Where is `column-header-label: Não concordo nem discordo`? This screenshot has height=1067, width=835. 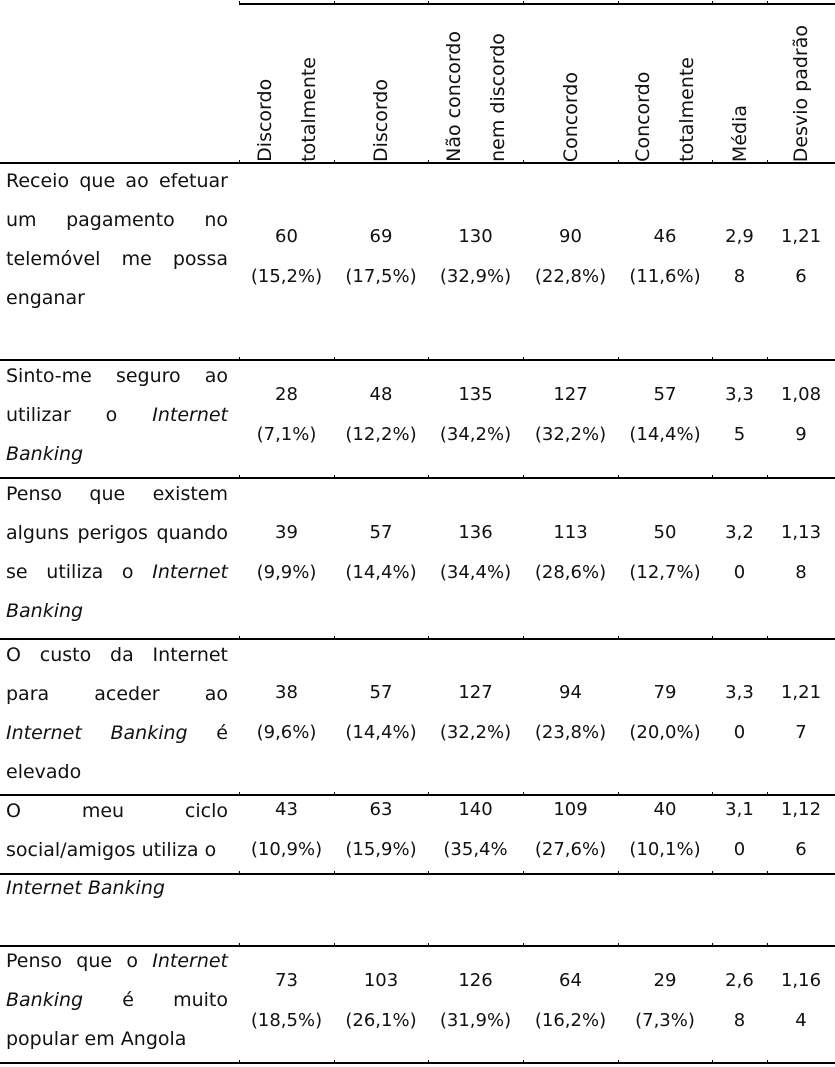 column-header-label: Não concordo nem discordo is located at coordinates (475, 96).